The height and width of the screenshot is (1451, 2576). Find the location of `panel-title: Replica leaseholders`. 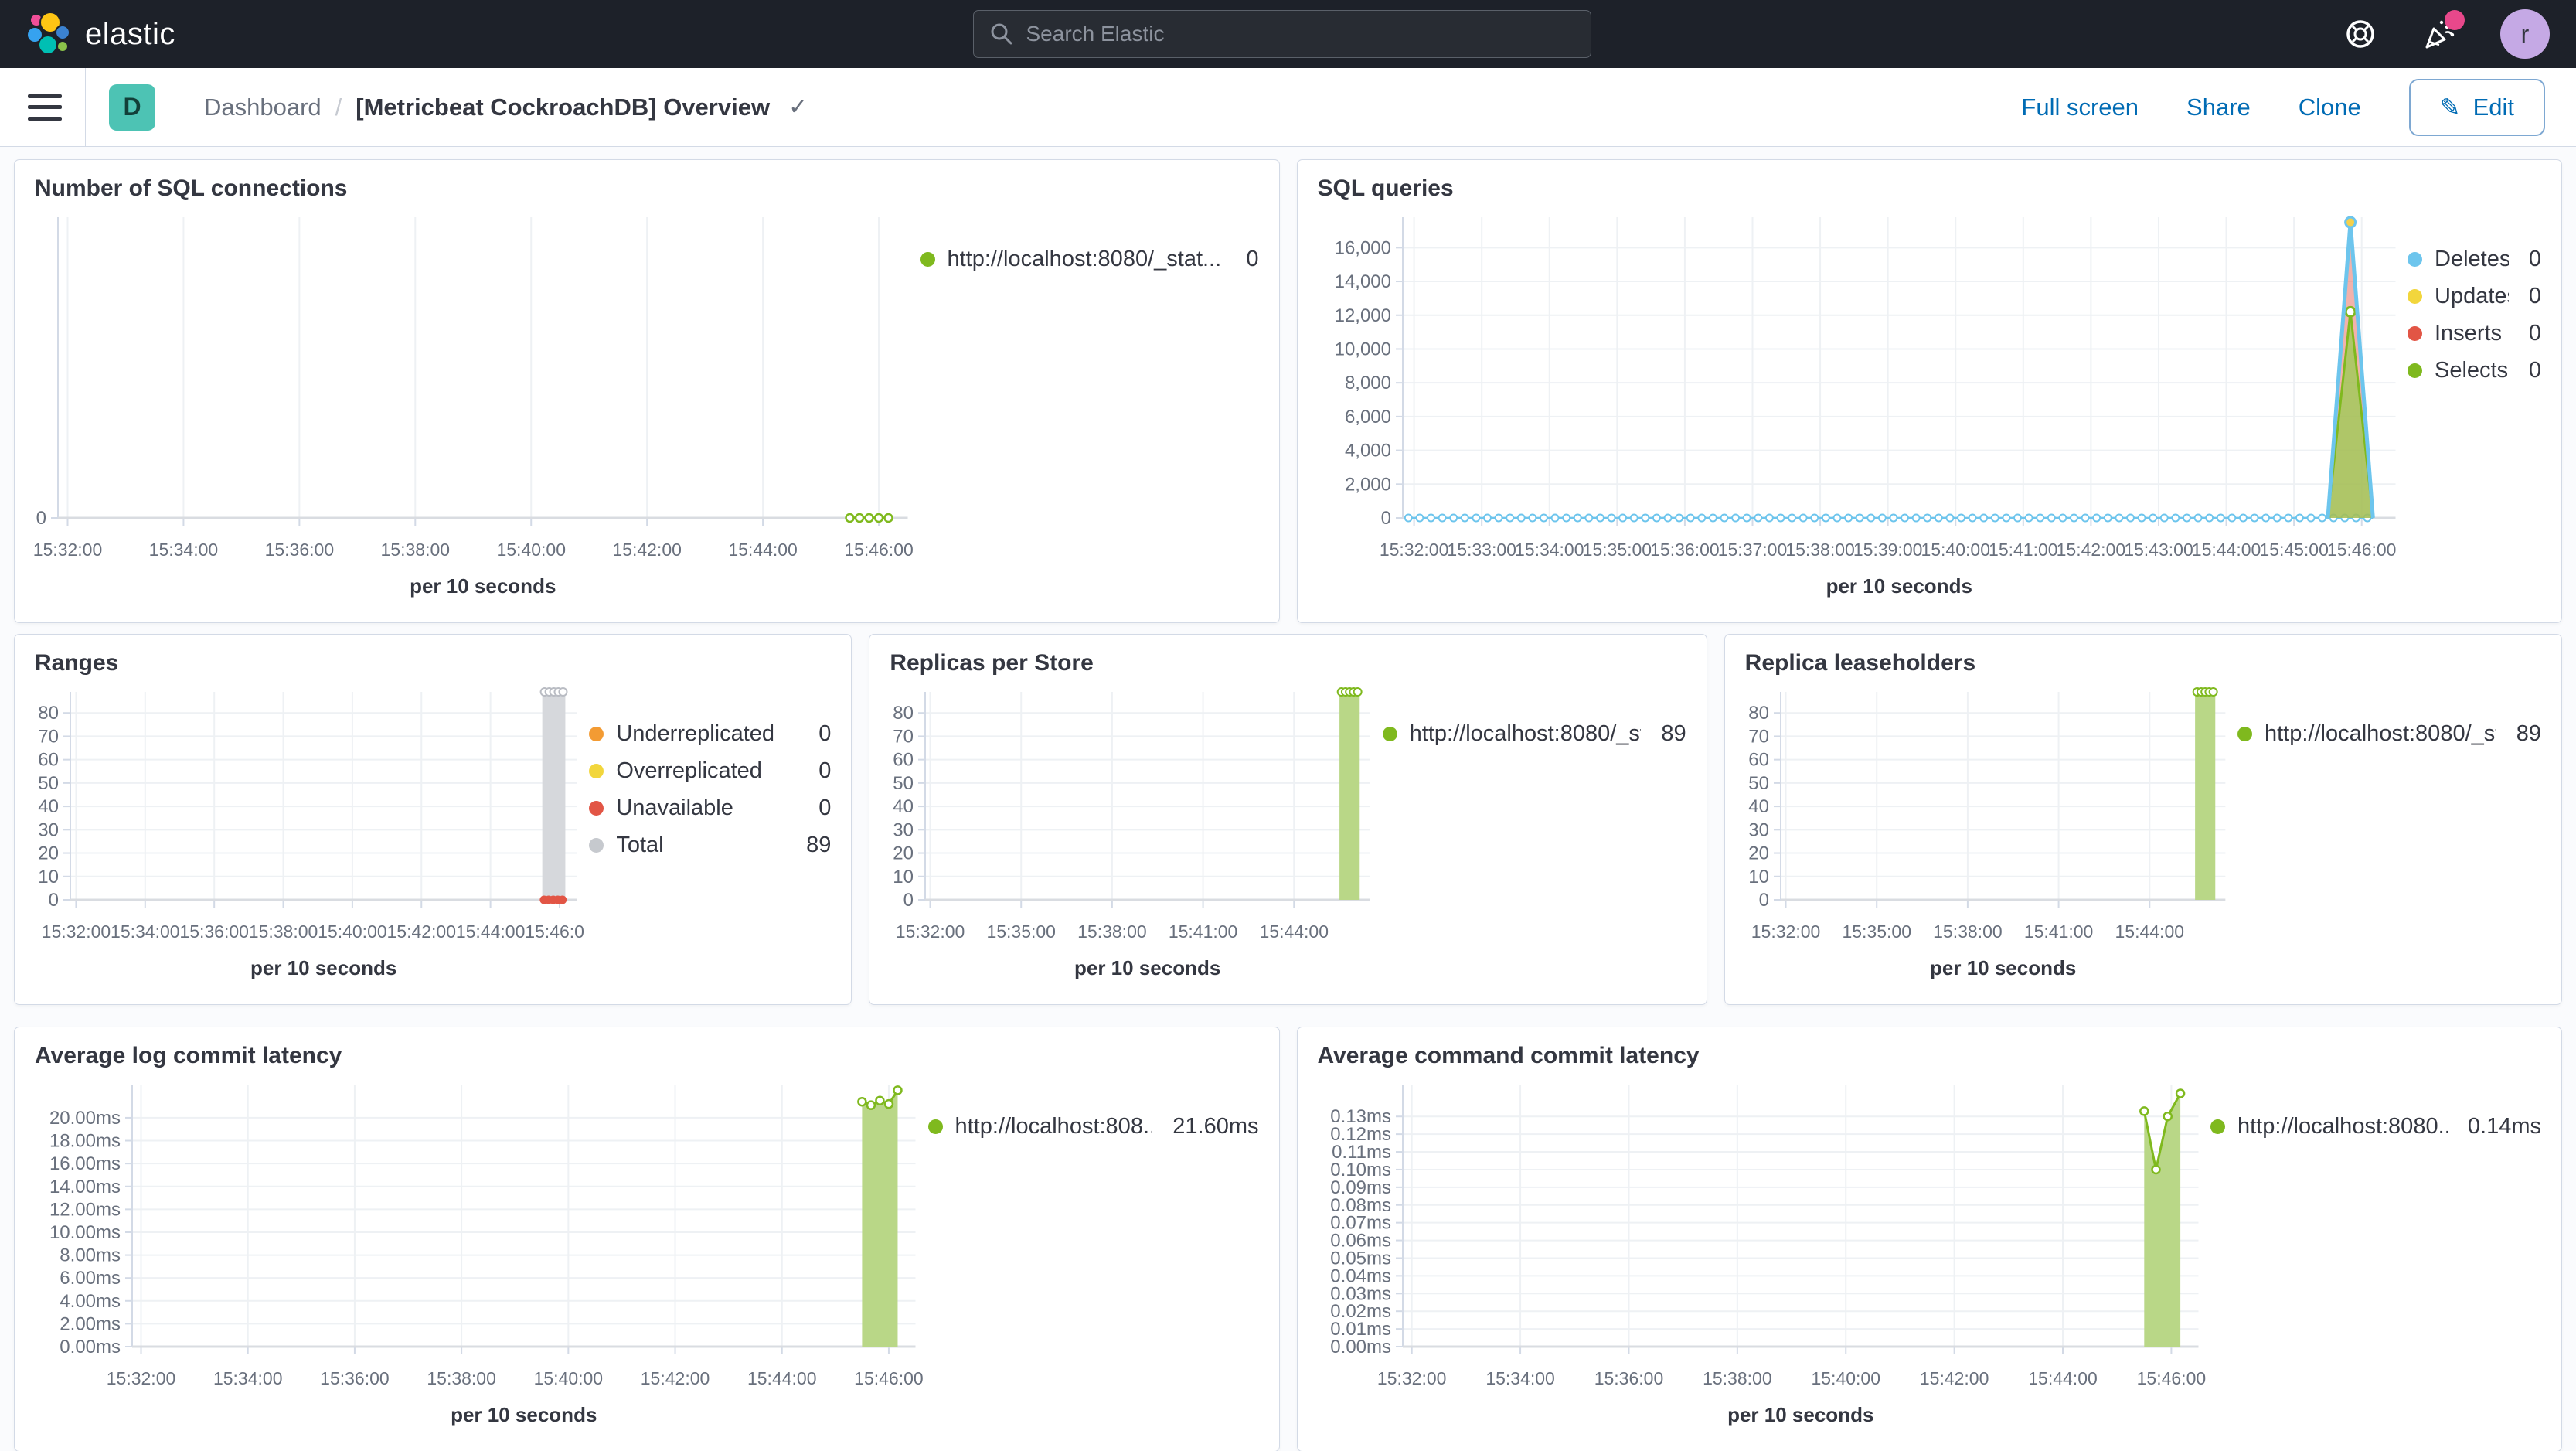

panel-title: Replica leaseholders is located at coordinates (1860, 663).